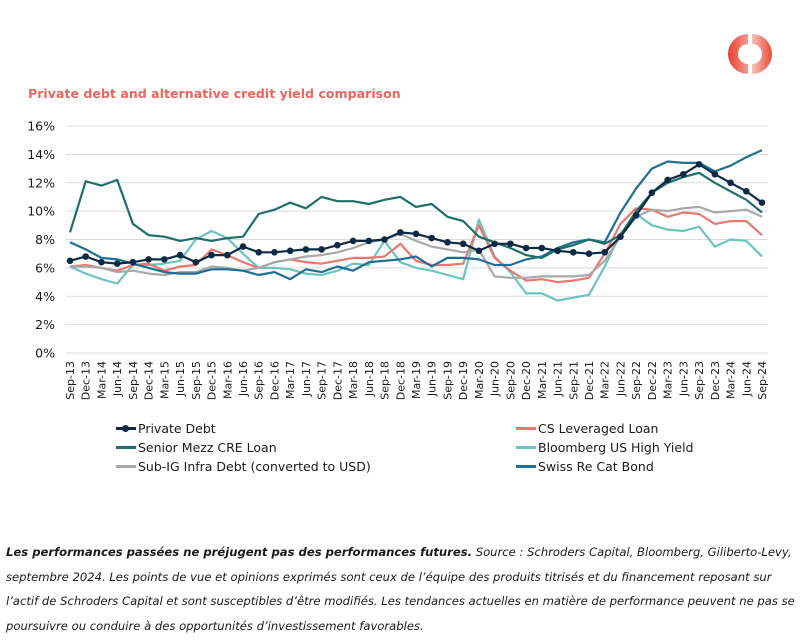 The width and height of the screenshot is (804, 640). What do you see at coordinates (207, 447) in the screenshot?
I see `legend-label: Senior Mezz CRE Loan` at bounding box center [207, 447].